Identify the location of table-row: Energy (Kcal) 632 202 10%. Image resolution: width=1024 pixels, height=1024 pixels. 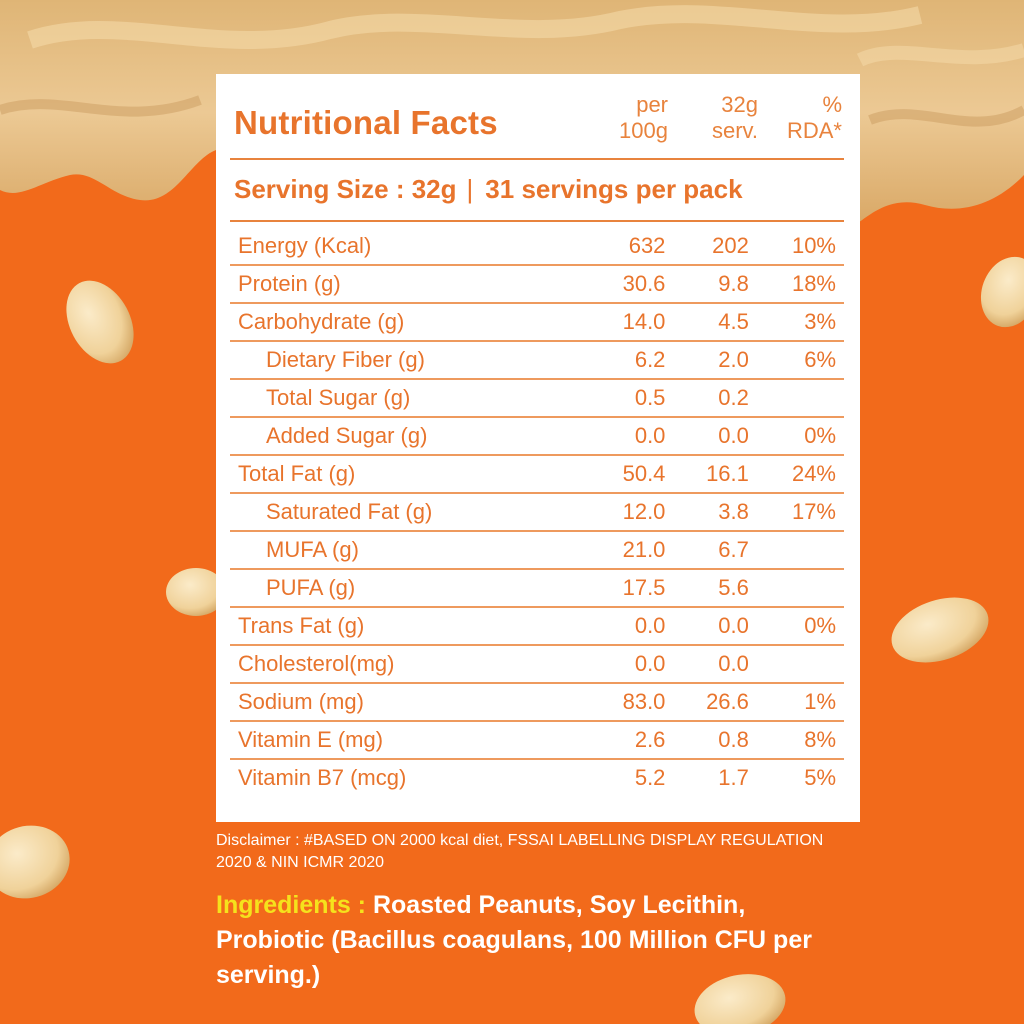
(537, 247).